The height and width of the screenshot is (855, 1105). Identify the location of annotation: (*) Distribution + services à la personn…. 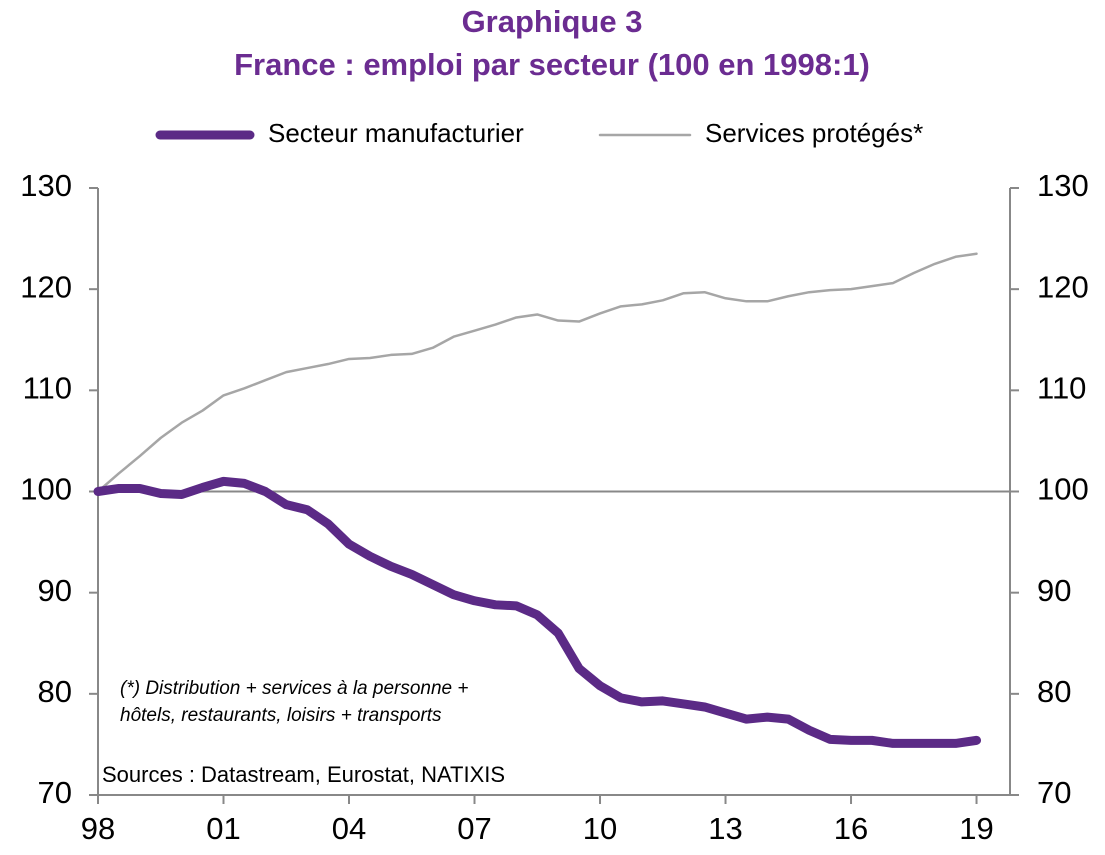
(294, 688).